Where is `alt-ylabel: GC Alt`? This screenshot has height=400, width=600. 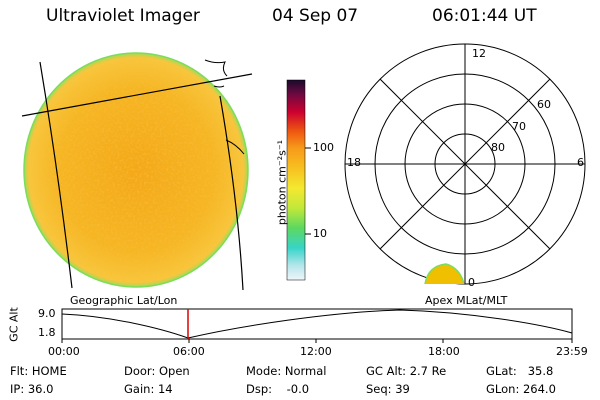 alt-ylabel: GC Alt is located at coordinates (14, 324).